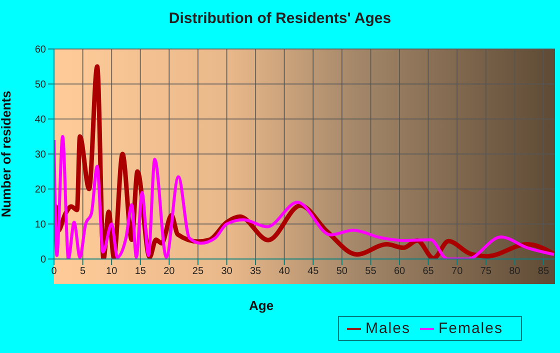  What do you see at coordinates (387, 328) in the screenshot?
I see `legend-label: Males` at bounding box center [387, 328].